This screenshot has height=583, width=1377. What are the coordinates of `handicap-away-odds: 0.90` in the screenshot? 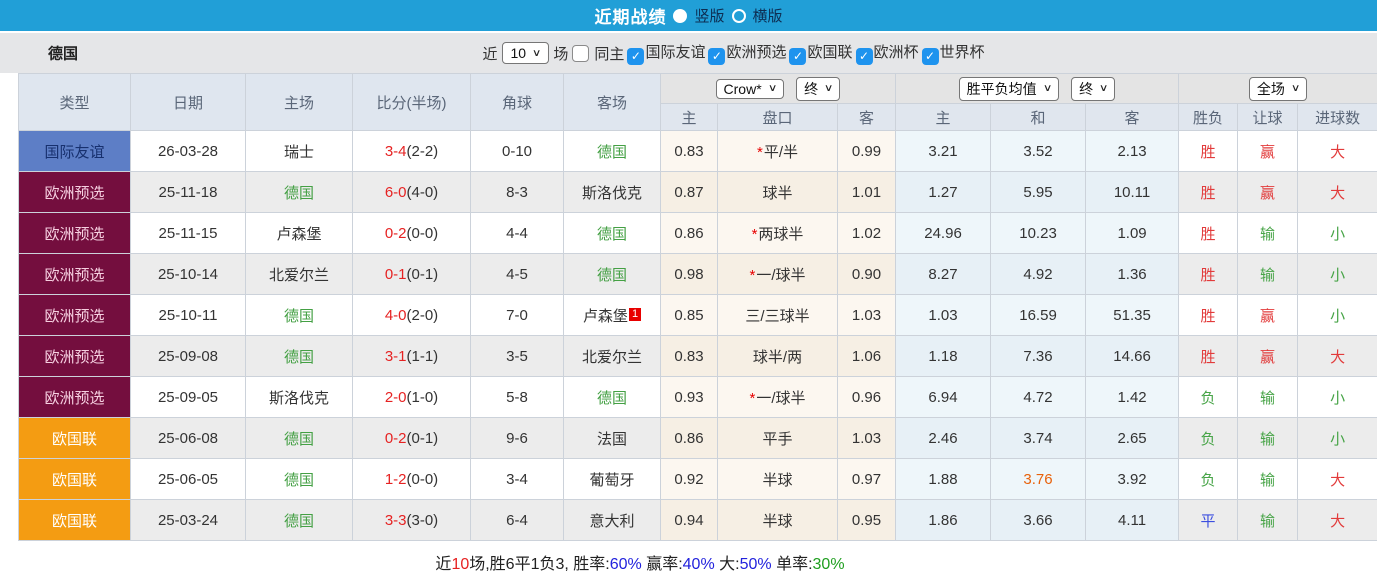 It's located at (866, 274).